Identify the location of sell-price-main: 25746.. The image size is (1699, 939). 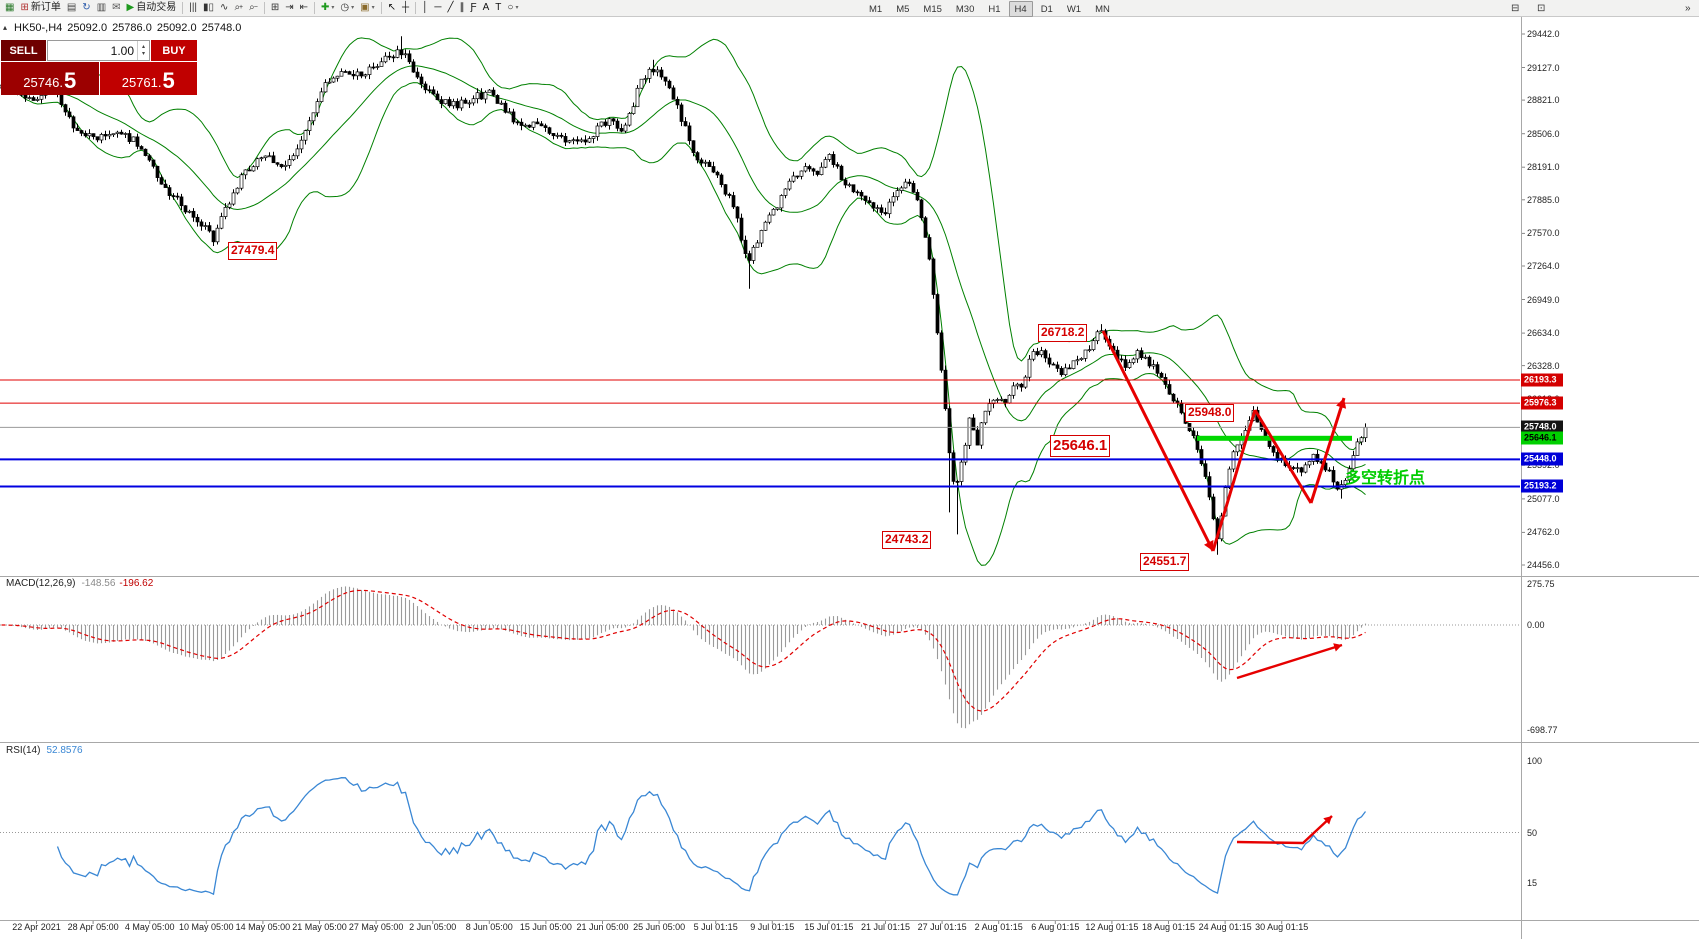
(43, 82).